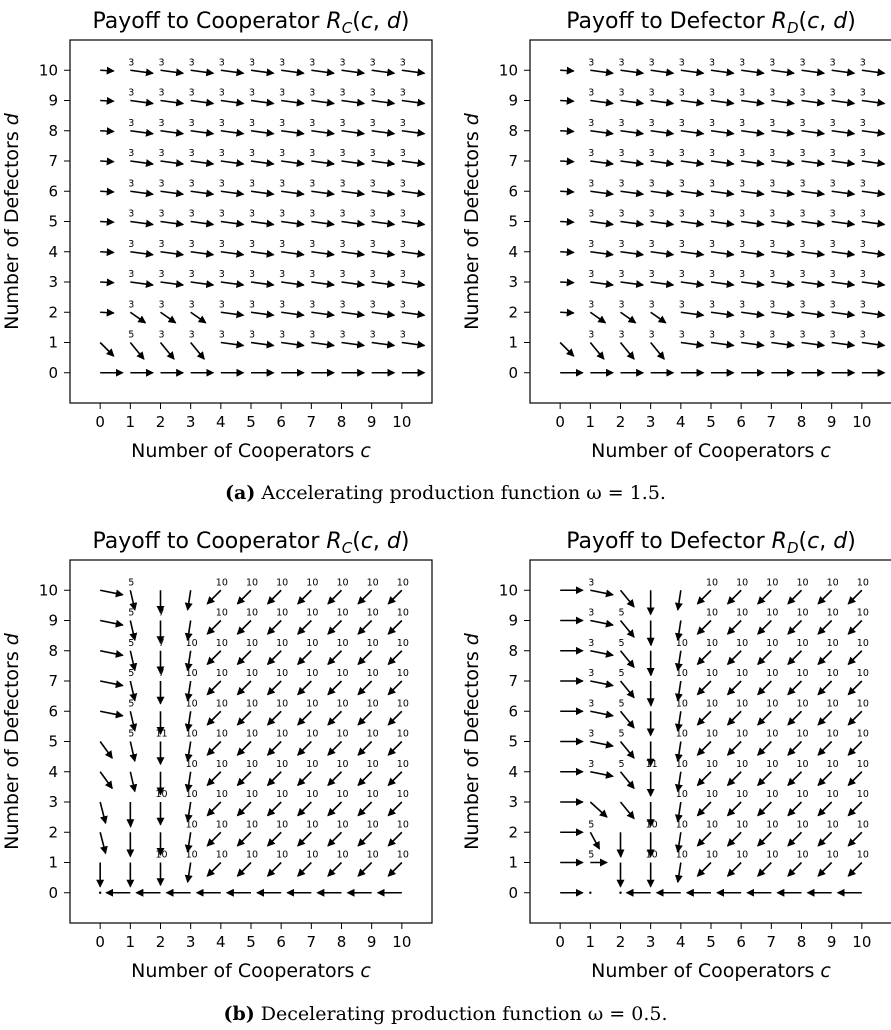 The width and height of the screenshot is (891, 1030). Describe the element at coordinates (53, 893) in the screenshot. I see `y-tick-label: 0` at that location.